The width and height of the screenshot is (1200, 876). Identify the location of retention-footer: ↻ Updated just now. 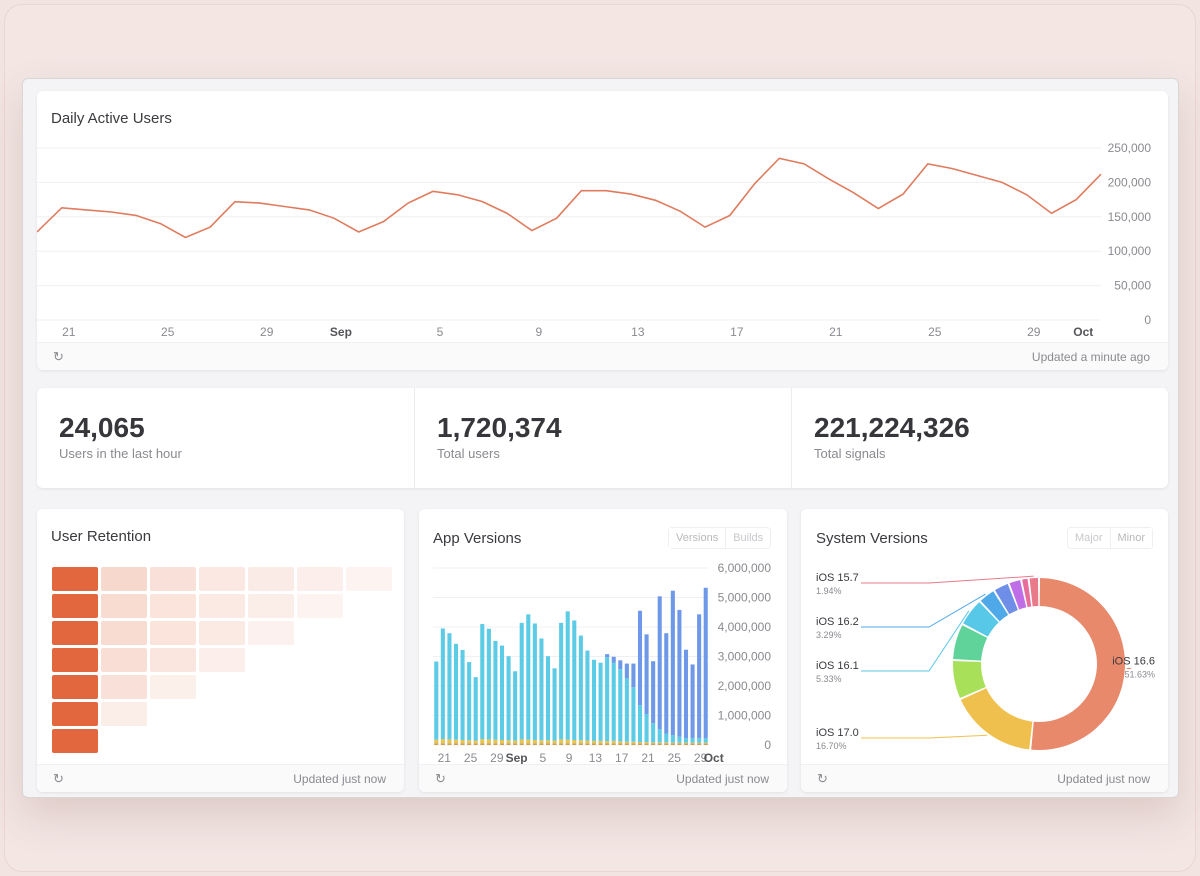
(220, 778).